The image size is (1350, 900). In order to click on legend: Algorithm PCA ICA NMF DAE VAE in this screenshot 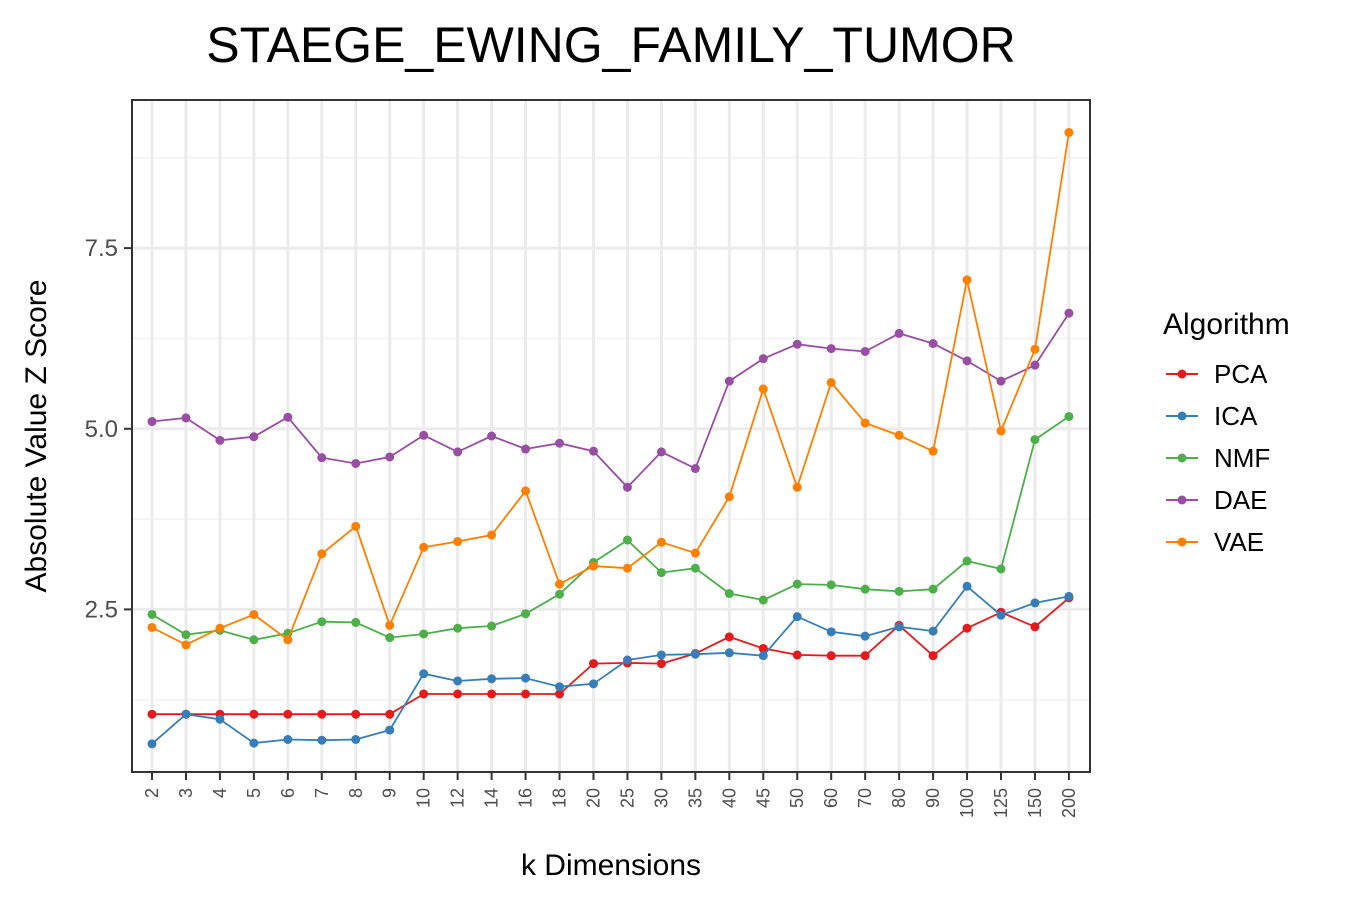, I will do `click(1226, 432)`.